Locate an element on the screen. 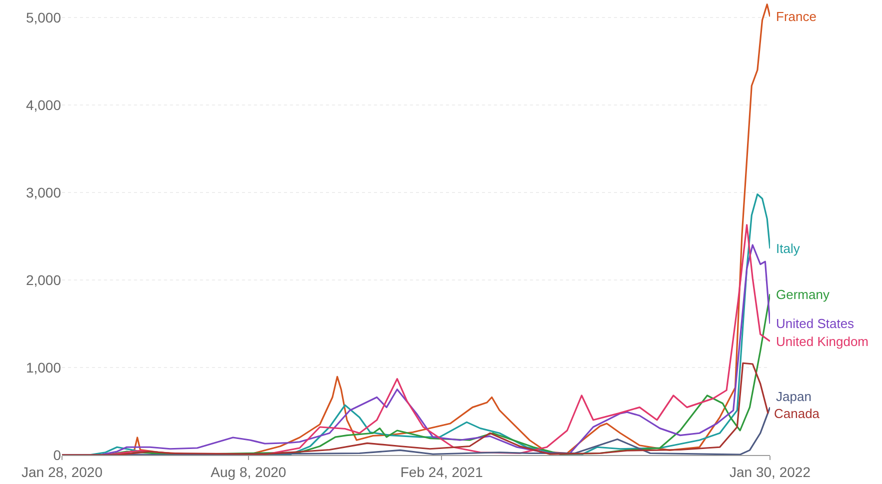 This screenshot has height=484, width=882. x-tick-label: Aug 8, 2020 is located at coordinates (248, 472).